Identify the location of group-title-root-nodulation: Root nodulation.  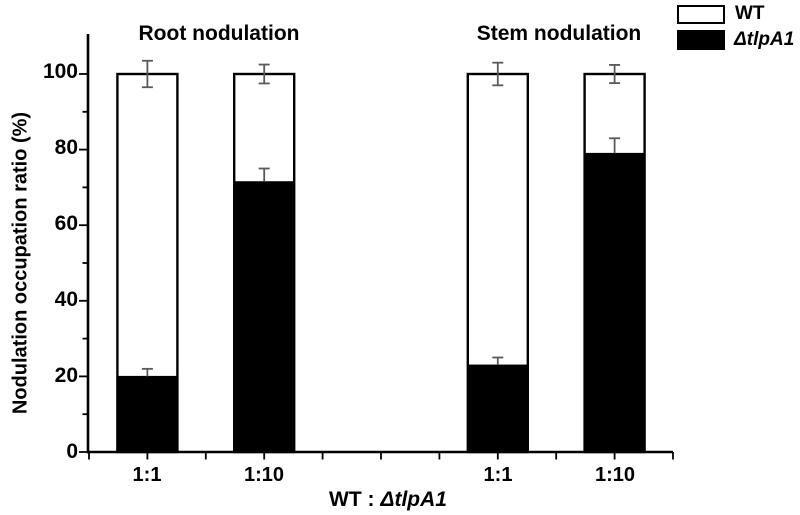
(219, 33).